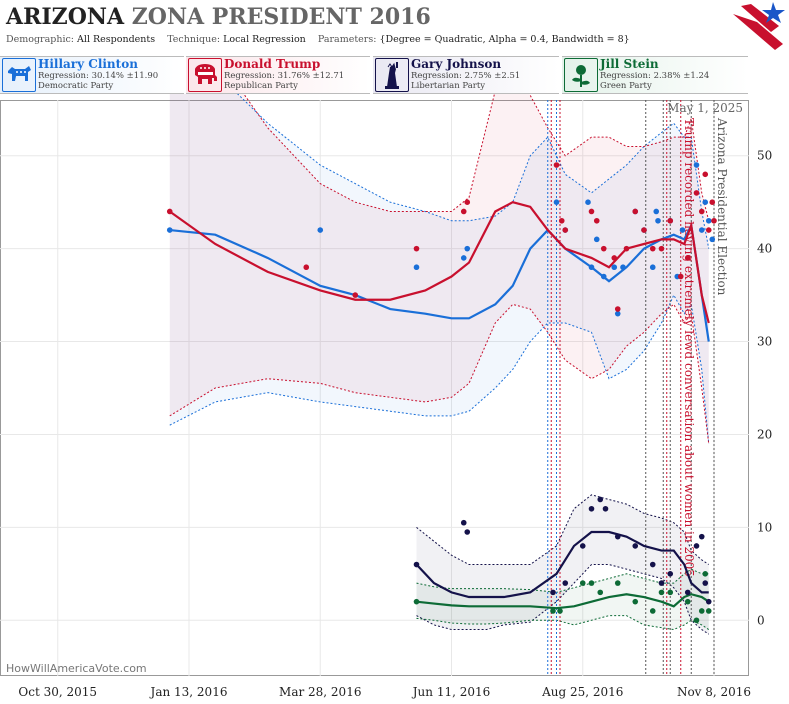 Image resolution: width=789 pixels, height=704 pixels. I want to click on x-tick-label: Jan 13, 2016, so click(188, 692).